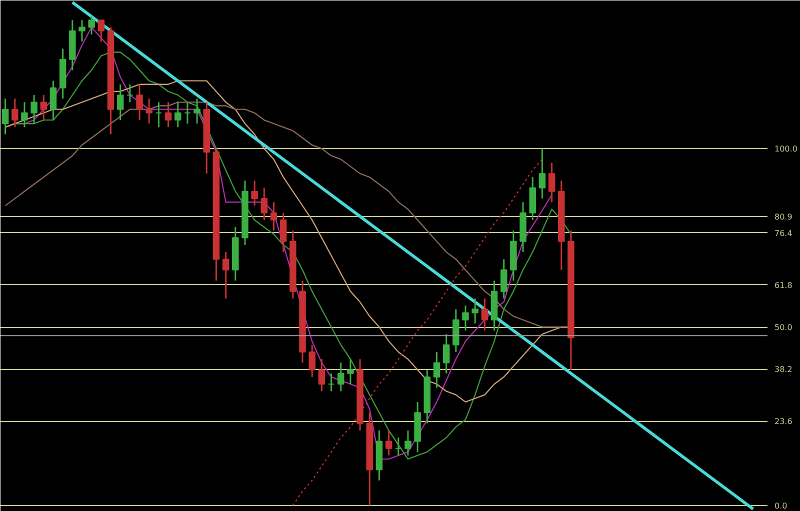 This screenshot has width=800, height=511. What do you see at coordinates (783, 369) in the screenshot?
I see `y-tick-label: 38.2` at bounding box center [783, 369].